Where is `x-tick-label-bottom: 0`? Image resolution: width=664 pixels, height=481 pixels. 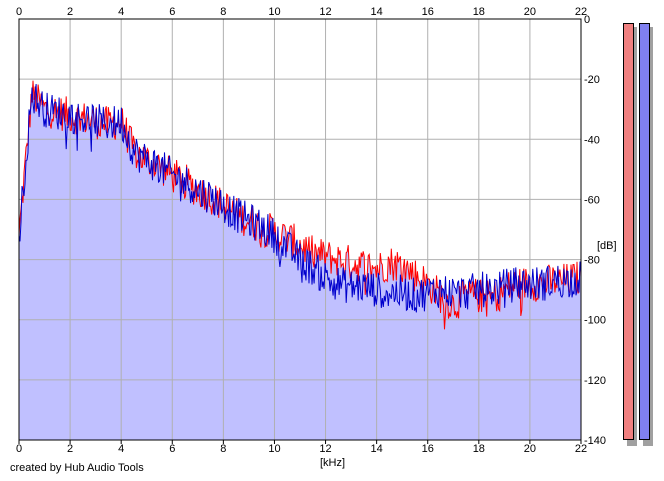 x-tick-label-bottom: 0 is located at coordinates (19, 449).